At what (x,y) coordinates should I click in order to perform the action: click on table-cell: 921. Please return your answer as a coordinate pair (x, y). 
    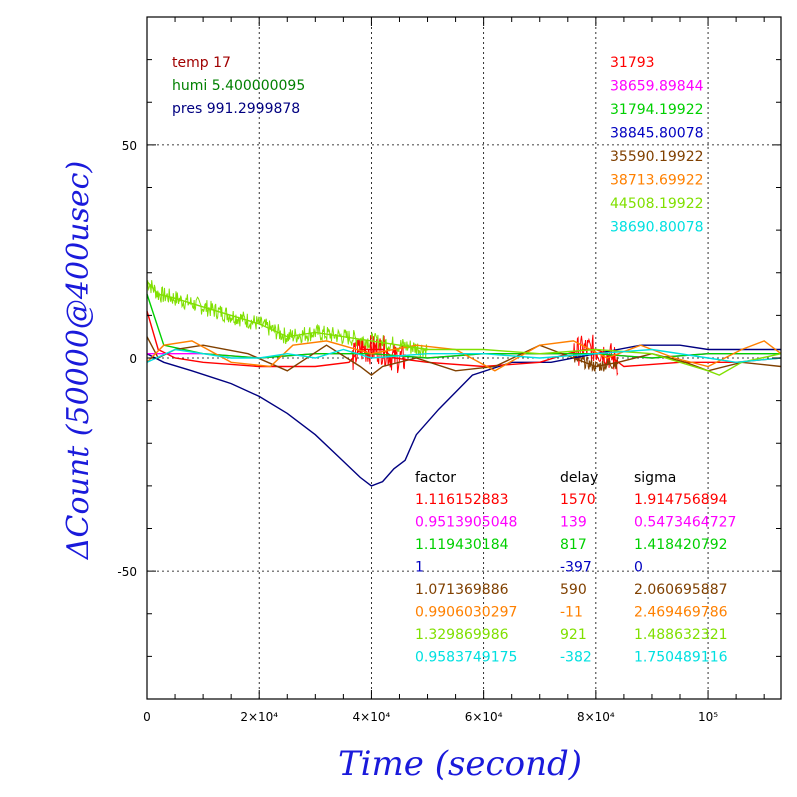
    Looking at the image, I should click on (573, 635).